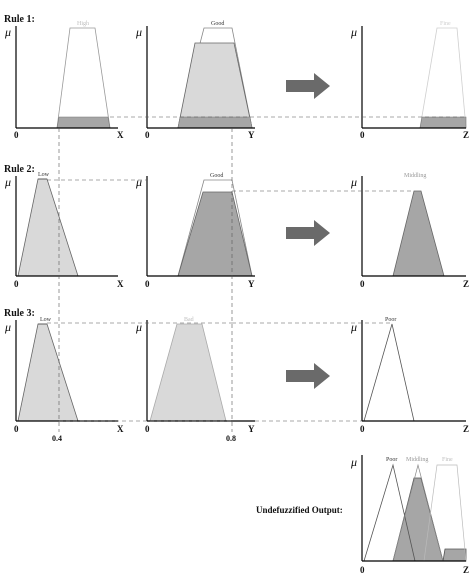 This screenshot has height=577, width=474. I want to click on rule-2-x-set-label: Low, so click(44, 175).